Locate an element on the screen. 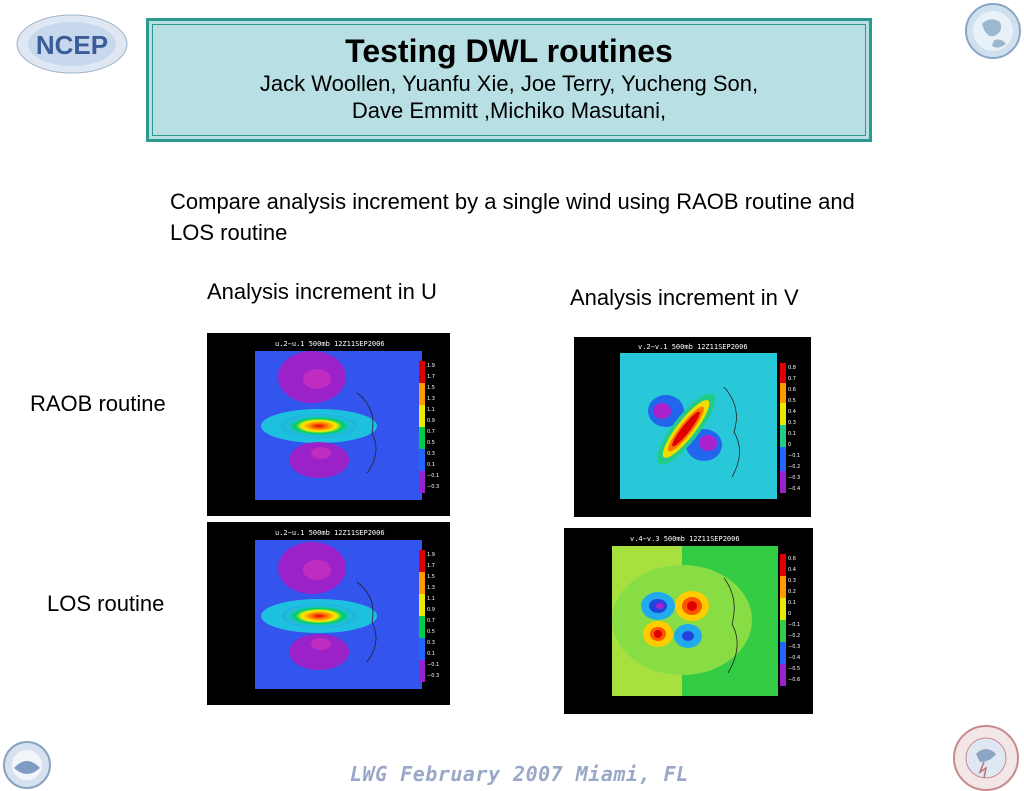  ncep-logo-text: NCEP is located at coordinates (72, 45).